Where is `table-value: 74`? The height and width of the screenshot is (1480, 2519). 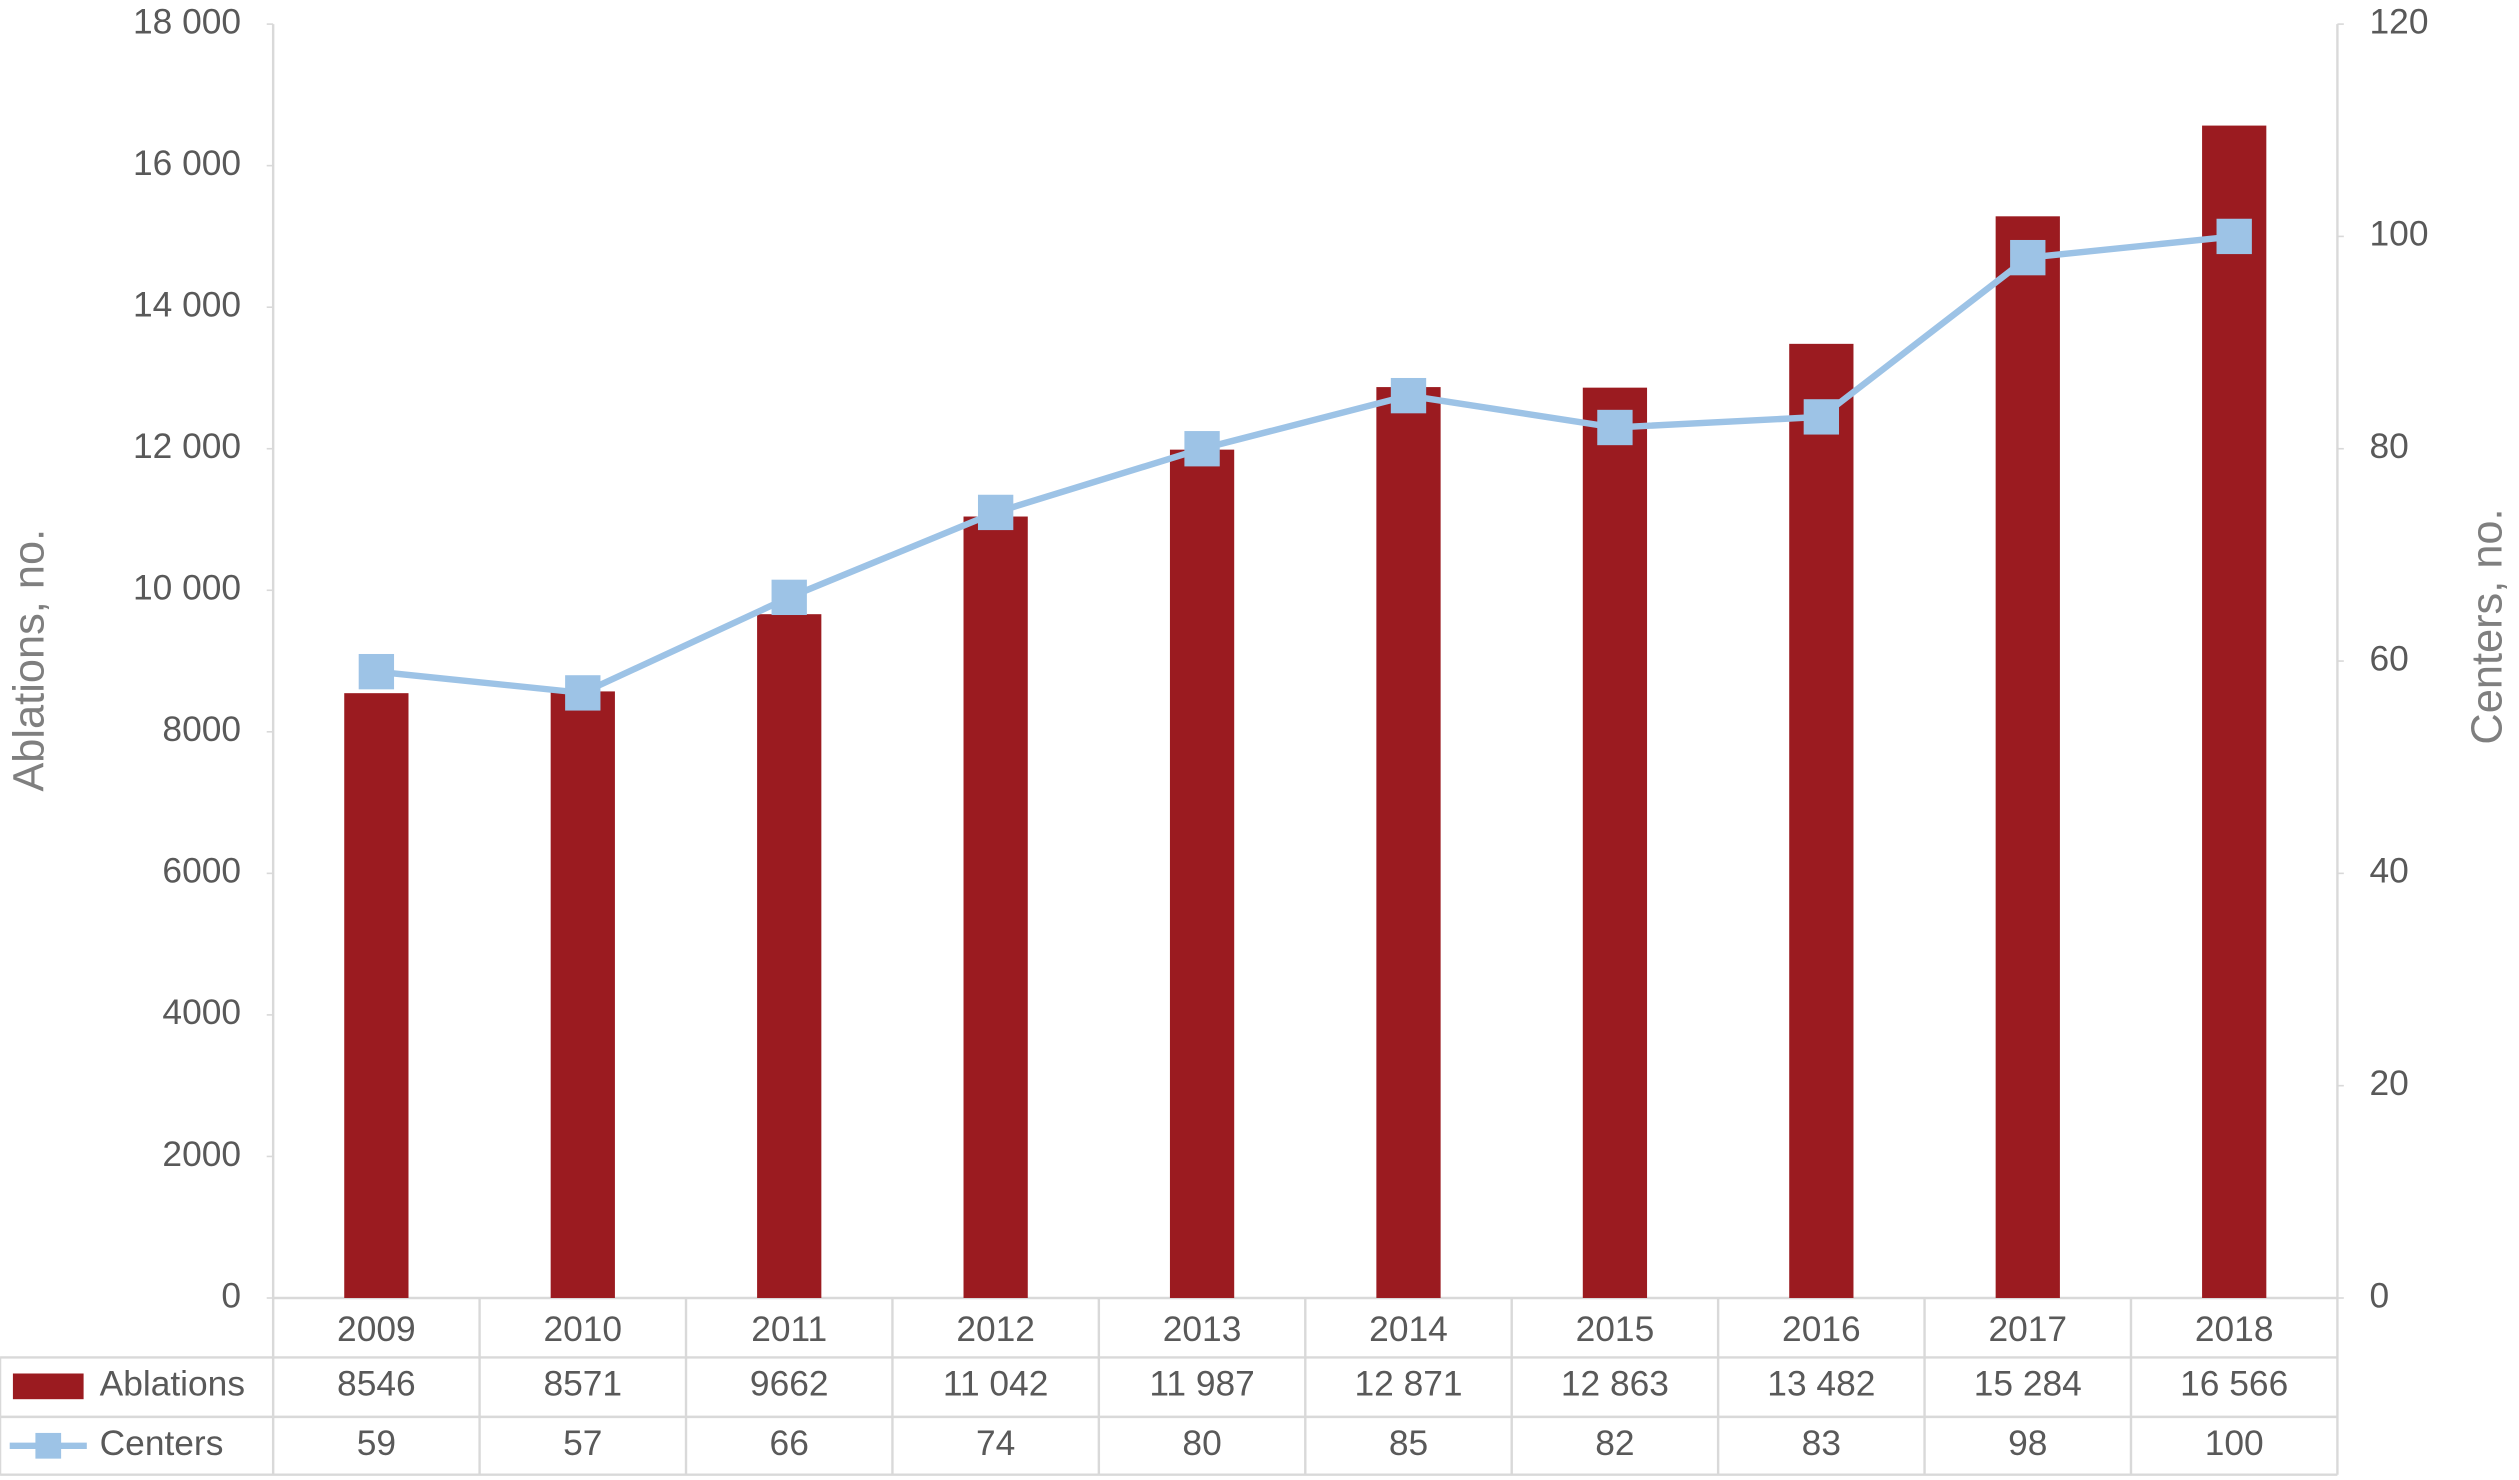 table-value: 74 is located at coordinates (995, 1443).